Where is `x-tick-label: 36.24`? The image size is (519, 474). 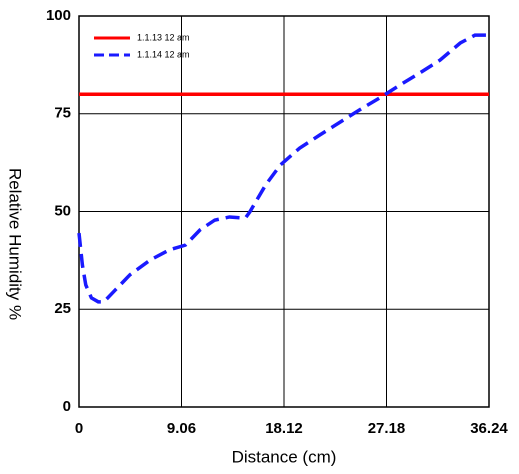 x-tick-label: 36.24 is located at coordinates (489, 428).